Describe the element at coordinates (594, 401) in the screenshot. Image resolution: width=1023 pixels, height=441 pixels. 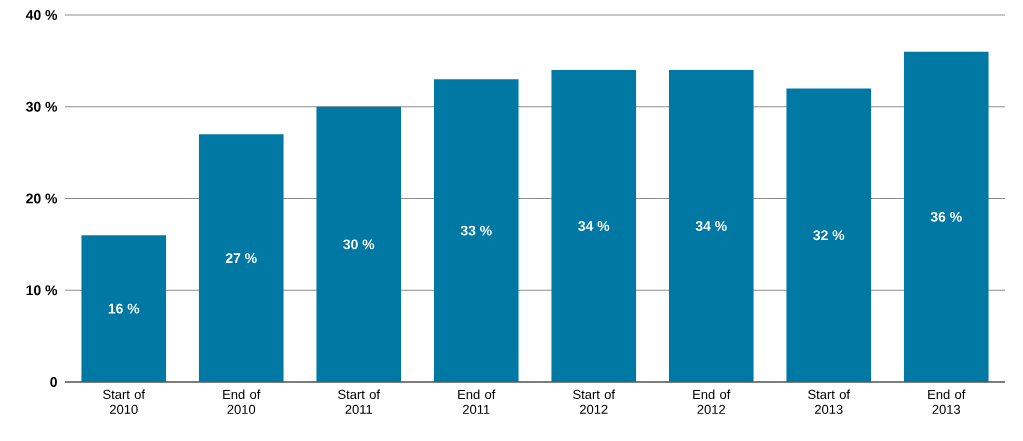
I see `x-tick-label: Start of 2012` at that location.